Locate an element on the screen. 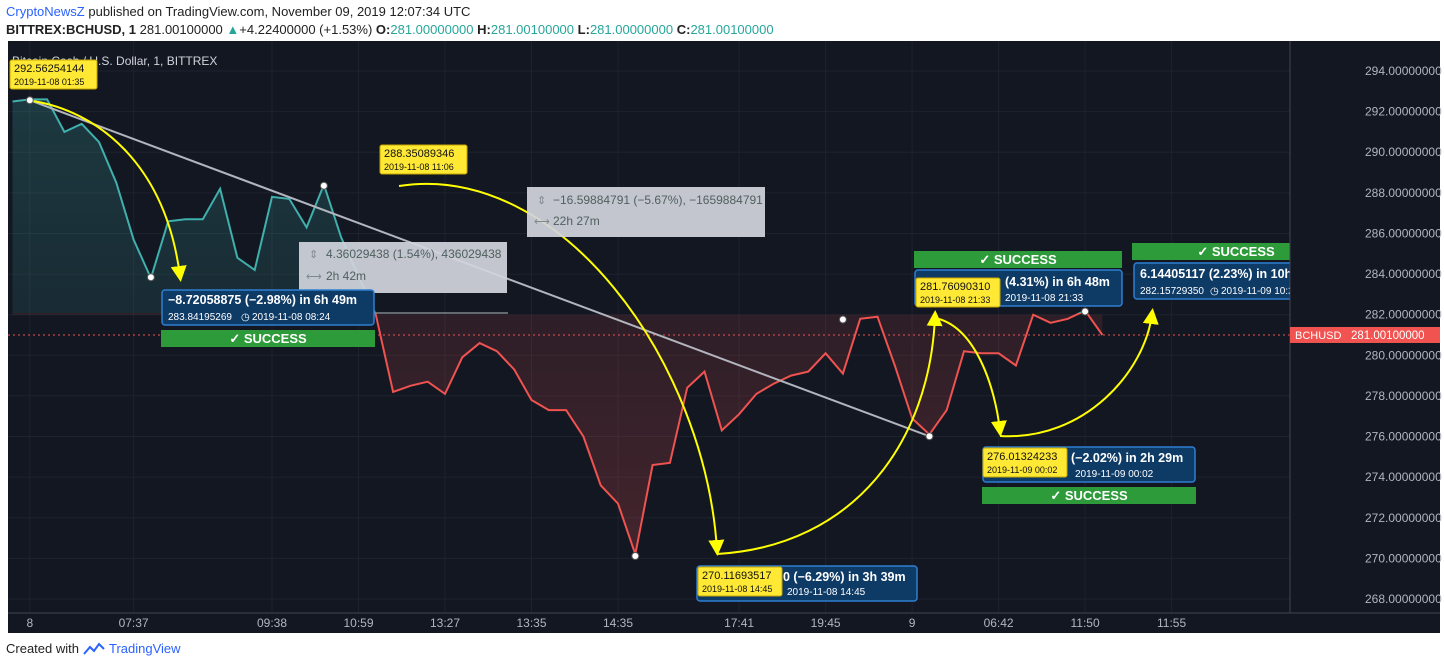 This screenshot has height=667, width=1444. tradingview-logo-icon is located at coordinates (94, 648).